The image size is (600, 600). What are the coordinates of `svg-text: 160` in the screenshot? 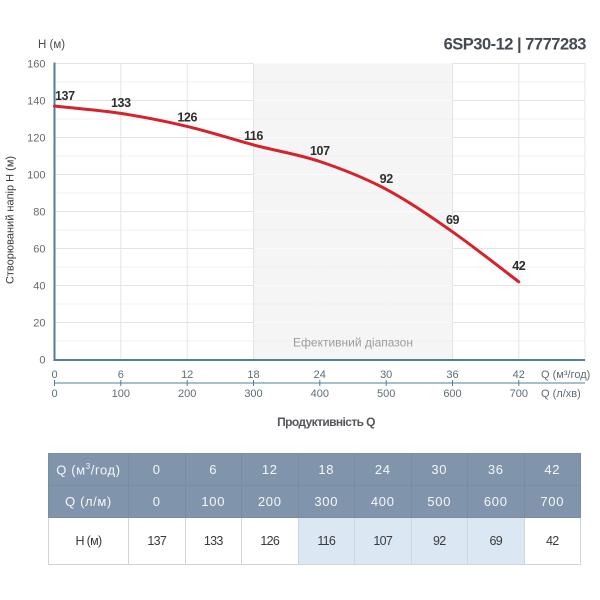 It's located at (36, 65).